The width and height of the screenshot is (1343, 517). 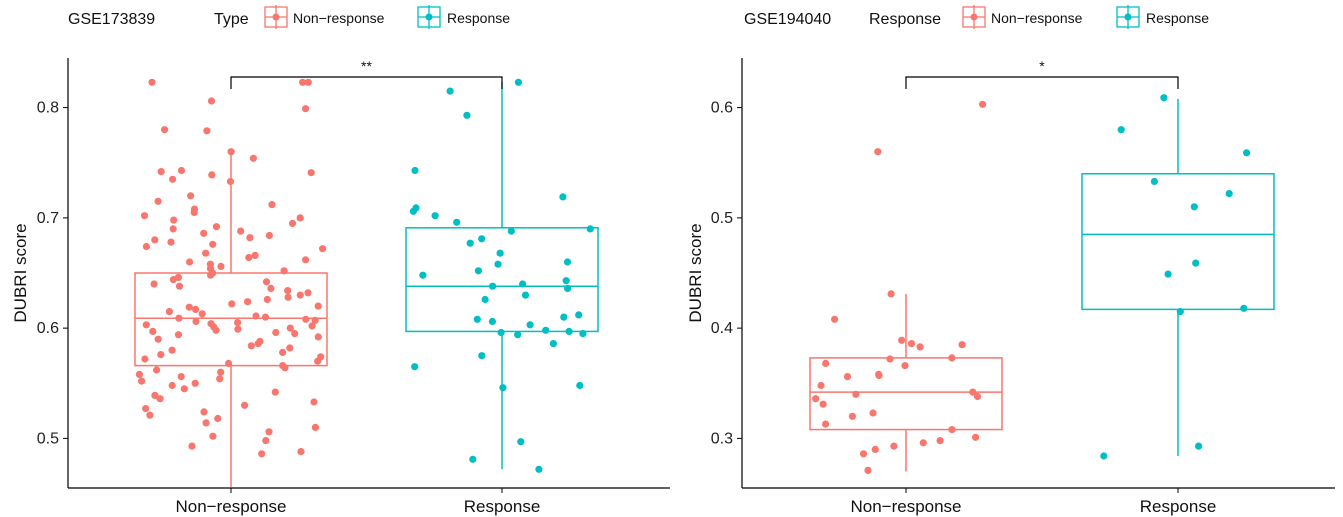 What do you see at coordinates (231, 19) in the screenshot?
I see `legend-title: Type` at bounding box center [231, 19].